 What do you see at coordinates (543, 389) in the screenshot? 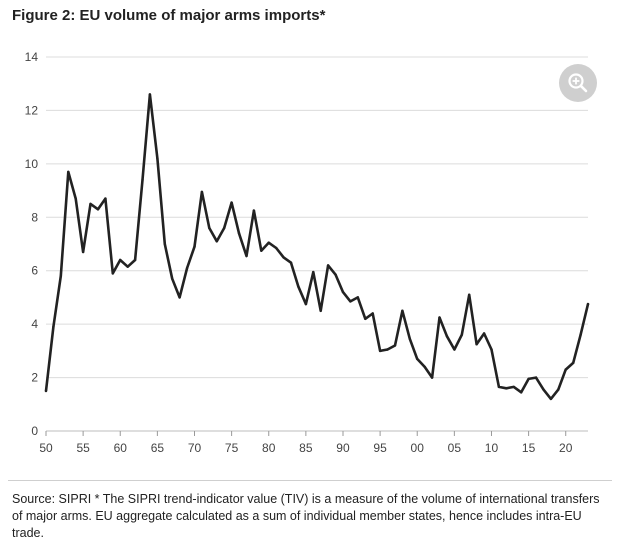
I see `data-point-2017` at bounding box center [543, 389].